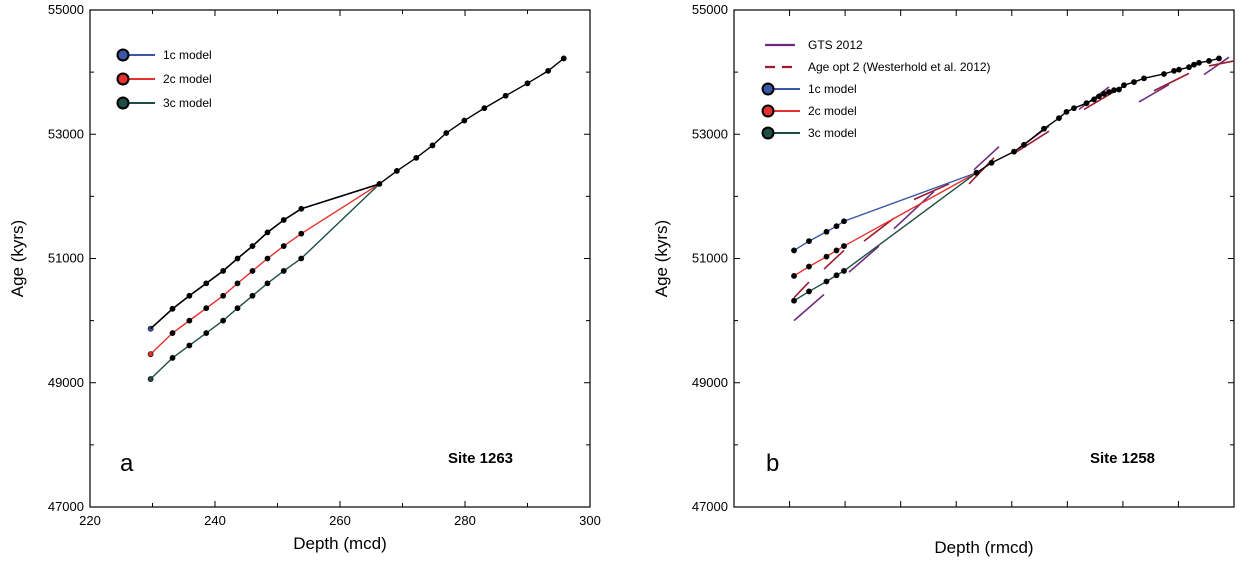 This screenshot has height=570, width=1249. Describe the element at coordinates (215, 520) in the screenshot. I see `x-tick-label: 240` at that location.